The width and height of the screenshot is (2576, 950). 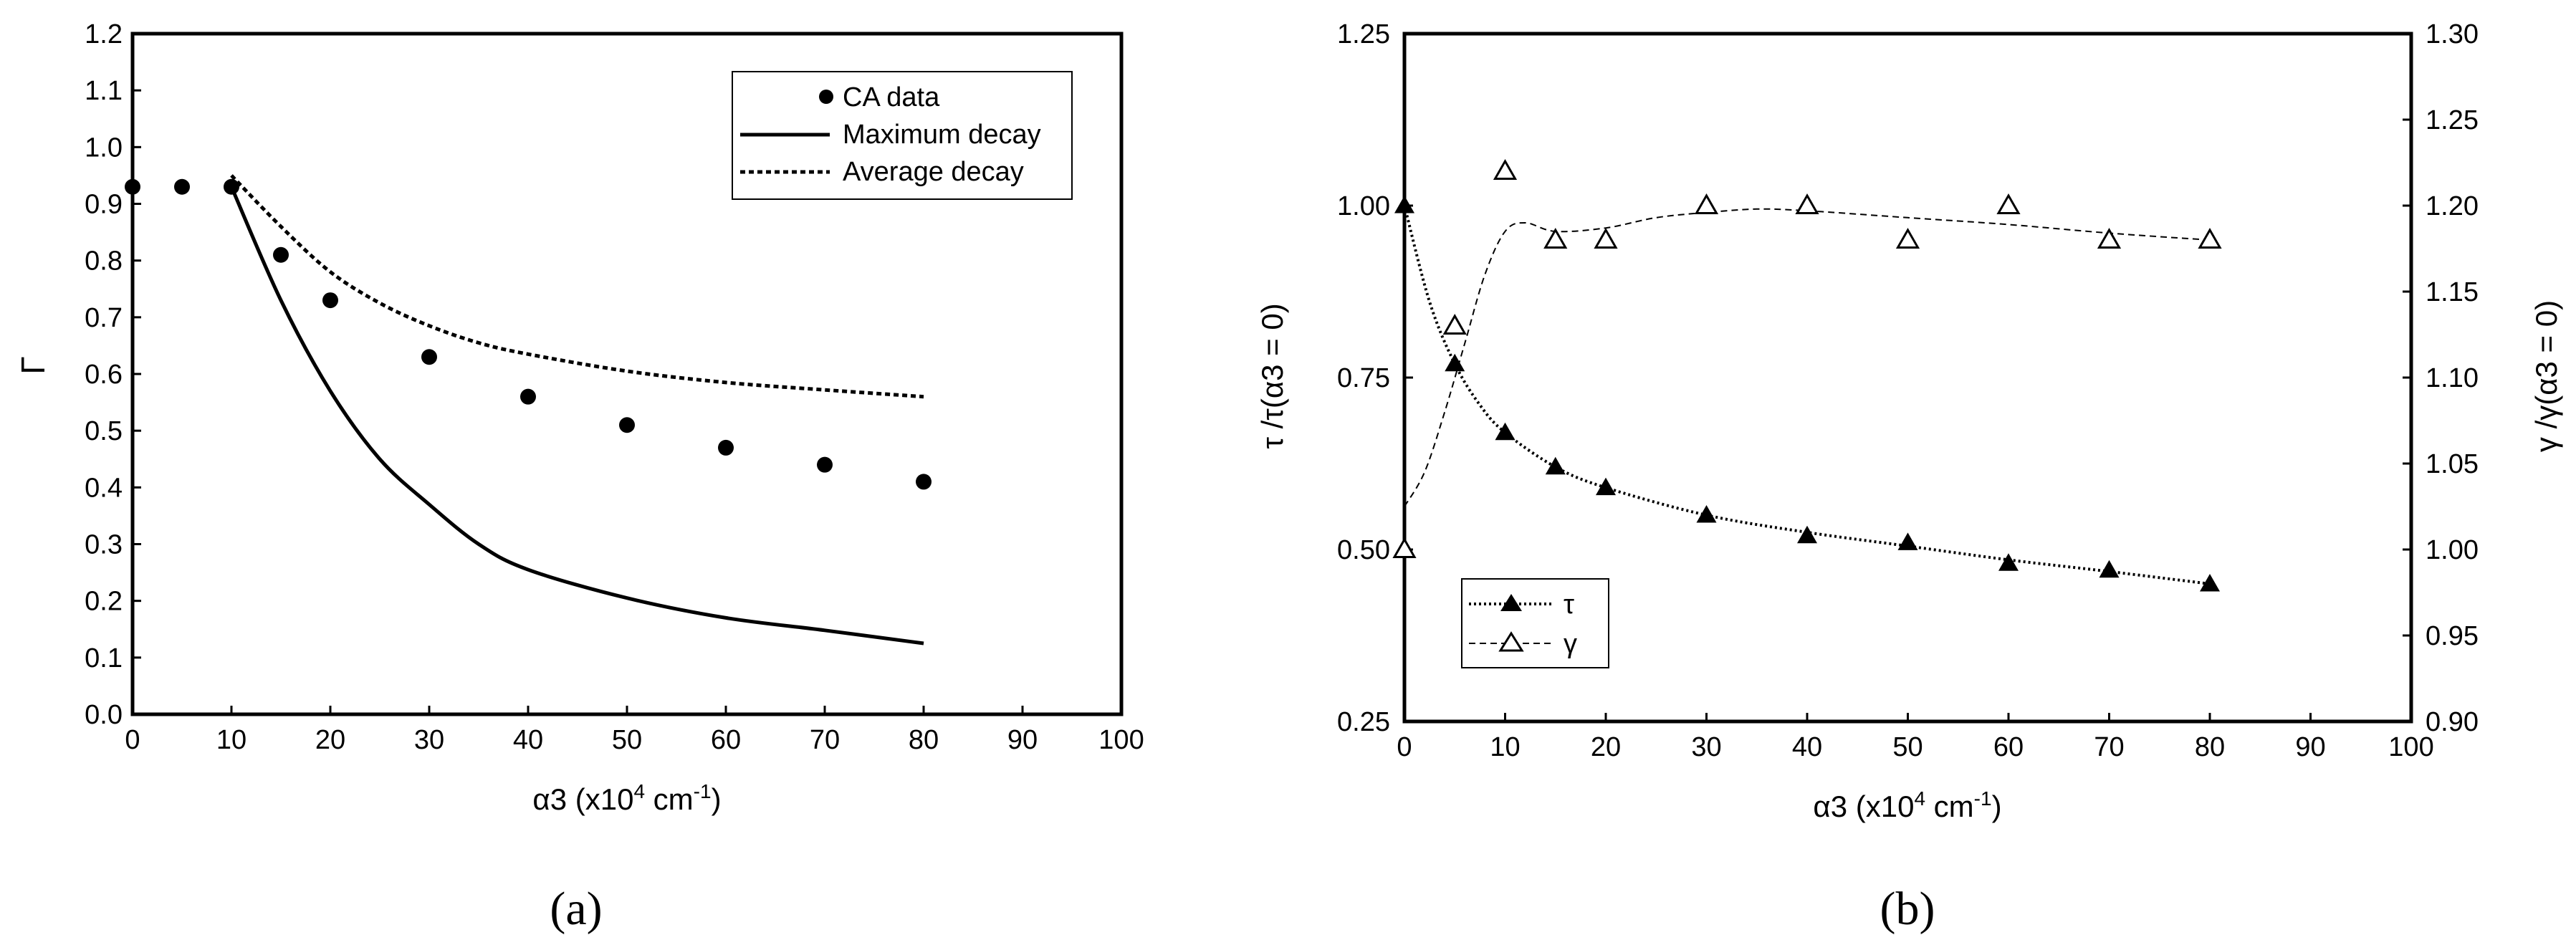 What do you see at coordinates (33, 365) in the screenshot?
I see `chart-a-y-axis-label: Γ` at bounding box center [33, 365].